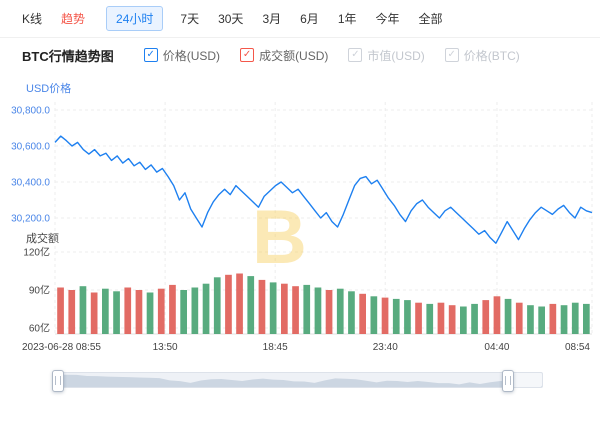 This screenshot has width=600, height=433. I want to click on slider-preview-area, so click(299, 380).